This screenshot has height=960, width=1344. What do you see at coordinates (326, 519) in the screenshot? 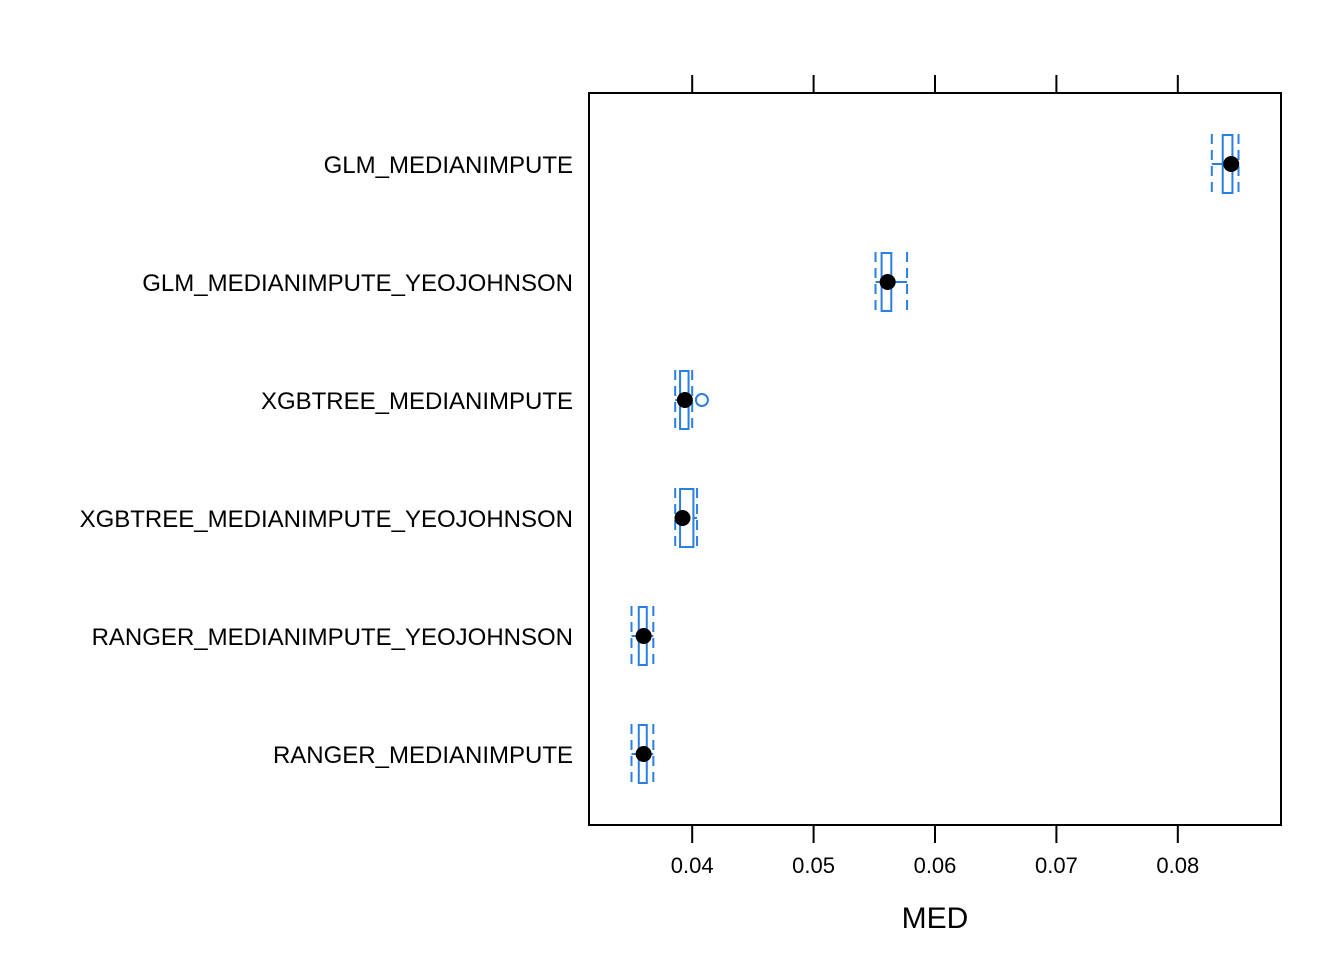
I see `category-label: XGBTREE_MEDIANIMPUTE_YEOJOHNSON` at bounding box center [326, 519].